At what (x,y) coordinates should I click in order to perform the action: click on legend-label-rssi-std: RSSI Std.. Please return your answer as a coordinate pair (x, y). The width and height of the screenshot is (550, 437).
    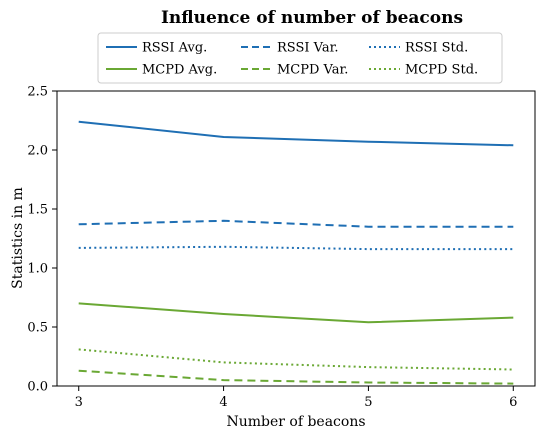
    Looking at the image, I should click on (436, 48).